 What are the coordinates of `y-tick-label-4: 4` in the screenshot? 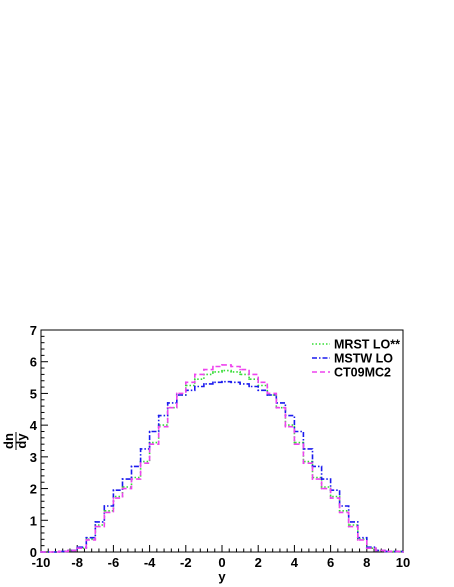 It's located at (34, 425).